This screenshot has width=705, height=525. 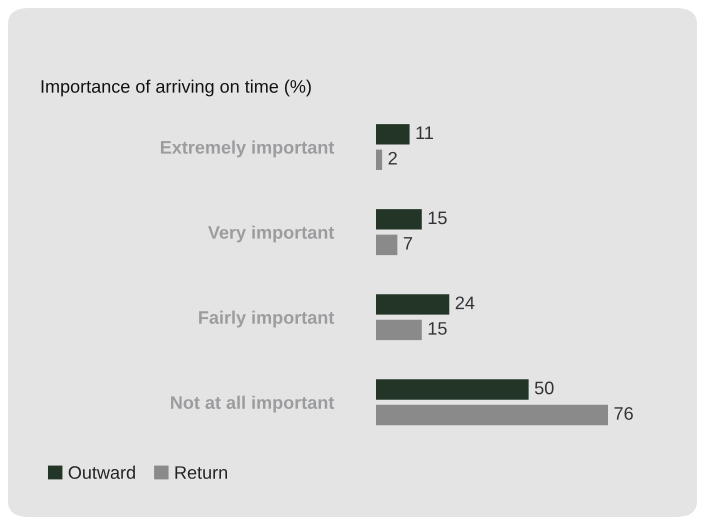 I want to click on data-label: 76, so click(x=623, y=413).